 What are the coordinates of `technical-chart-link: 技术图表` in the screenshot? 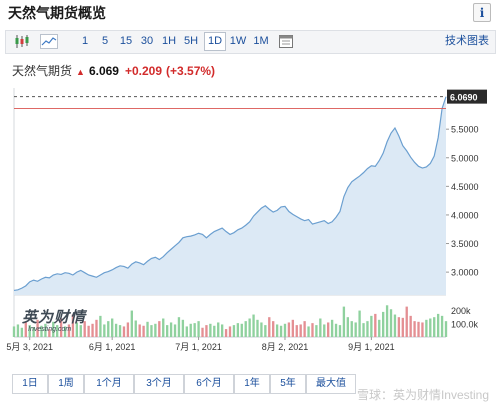 It's located at (467, 41).